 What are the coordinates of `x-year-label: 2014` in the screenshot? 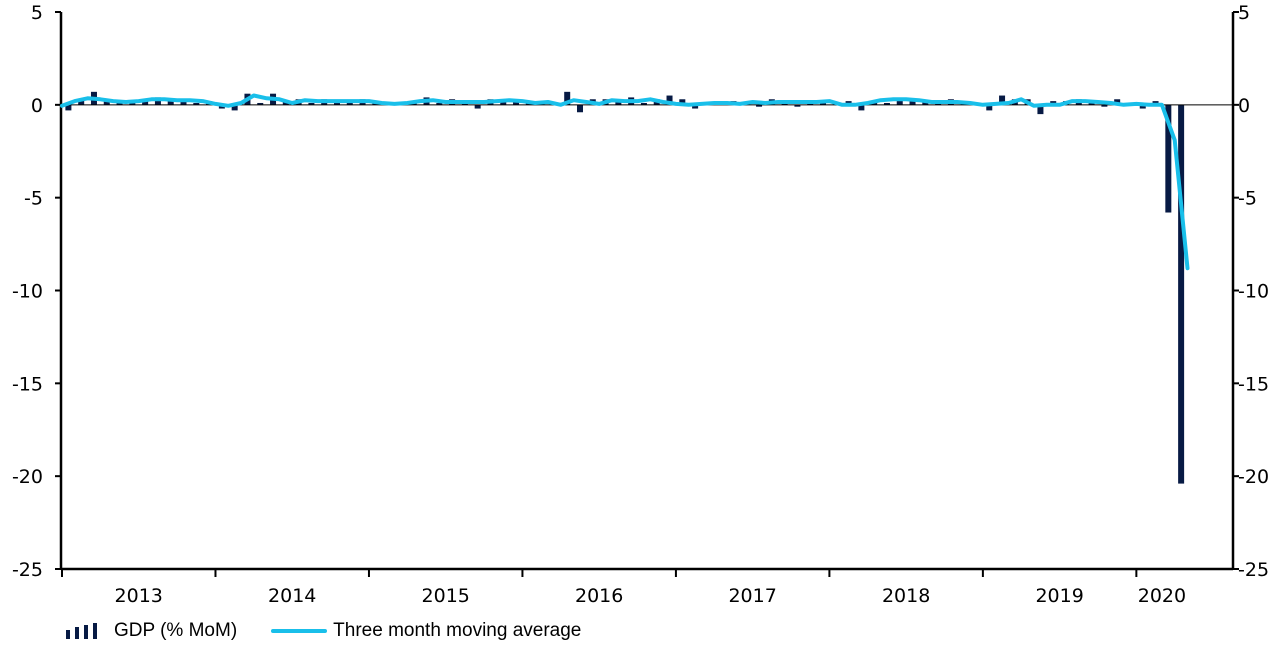 It's located at (292, 596).